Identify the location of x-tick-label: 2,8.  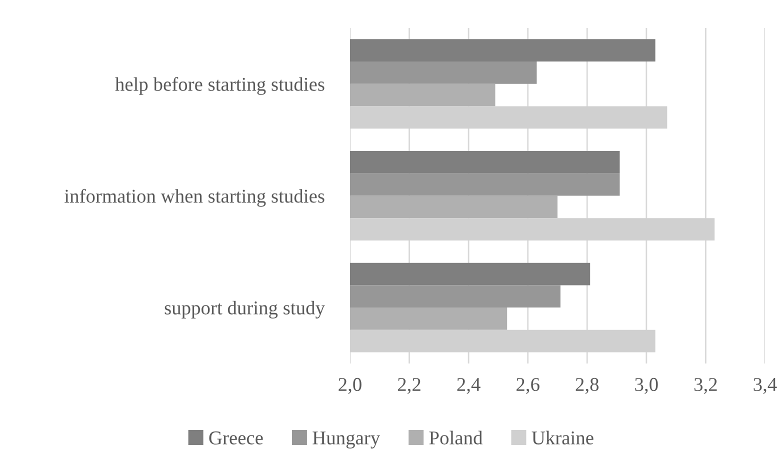
(587, 386).